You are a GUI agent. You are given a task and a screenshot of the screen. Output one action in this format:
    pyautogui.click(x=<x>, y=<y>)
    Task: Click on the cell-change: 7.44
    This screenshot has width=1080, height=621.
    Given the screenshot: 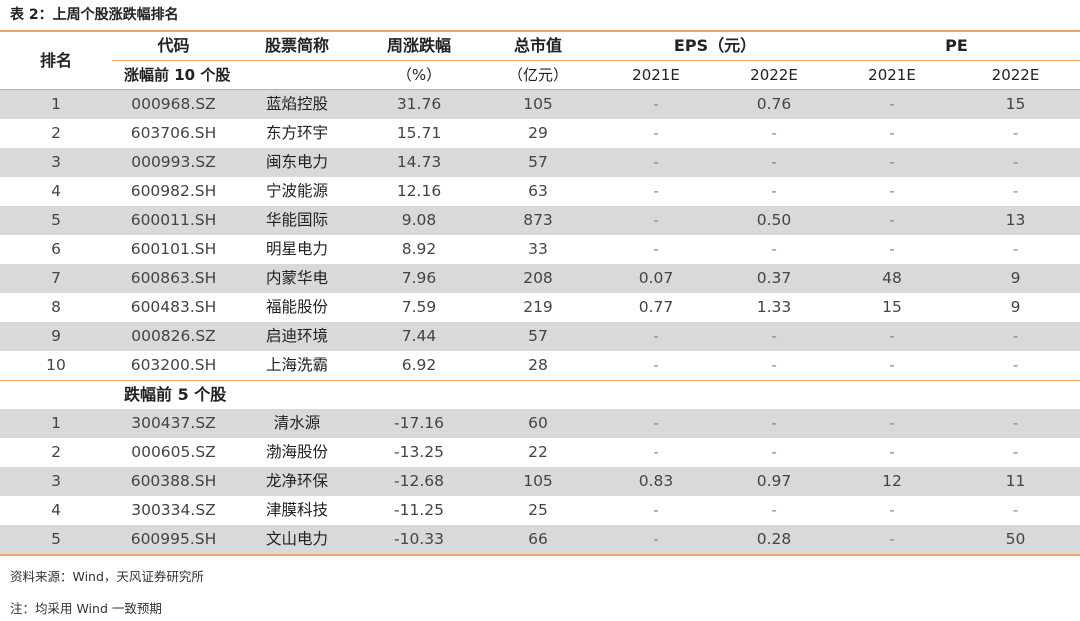 What is the action you would take?
    pyautogui.click(x=419, y=336)
    